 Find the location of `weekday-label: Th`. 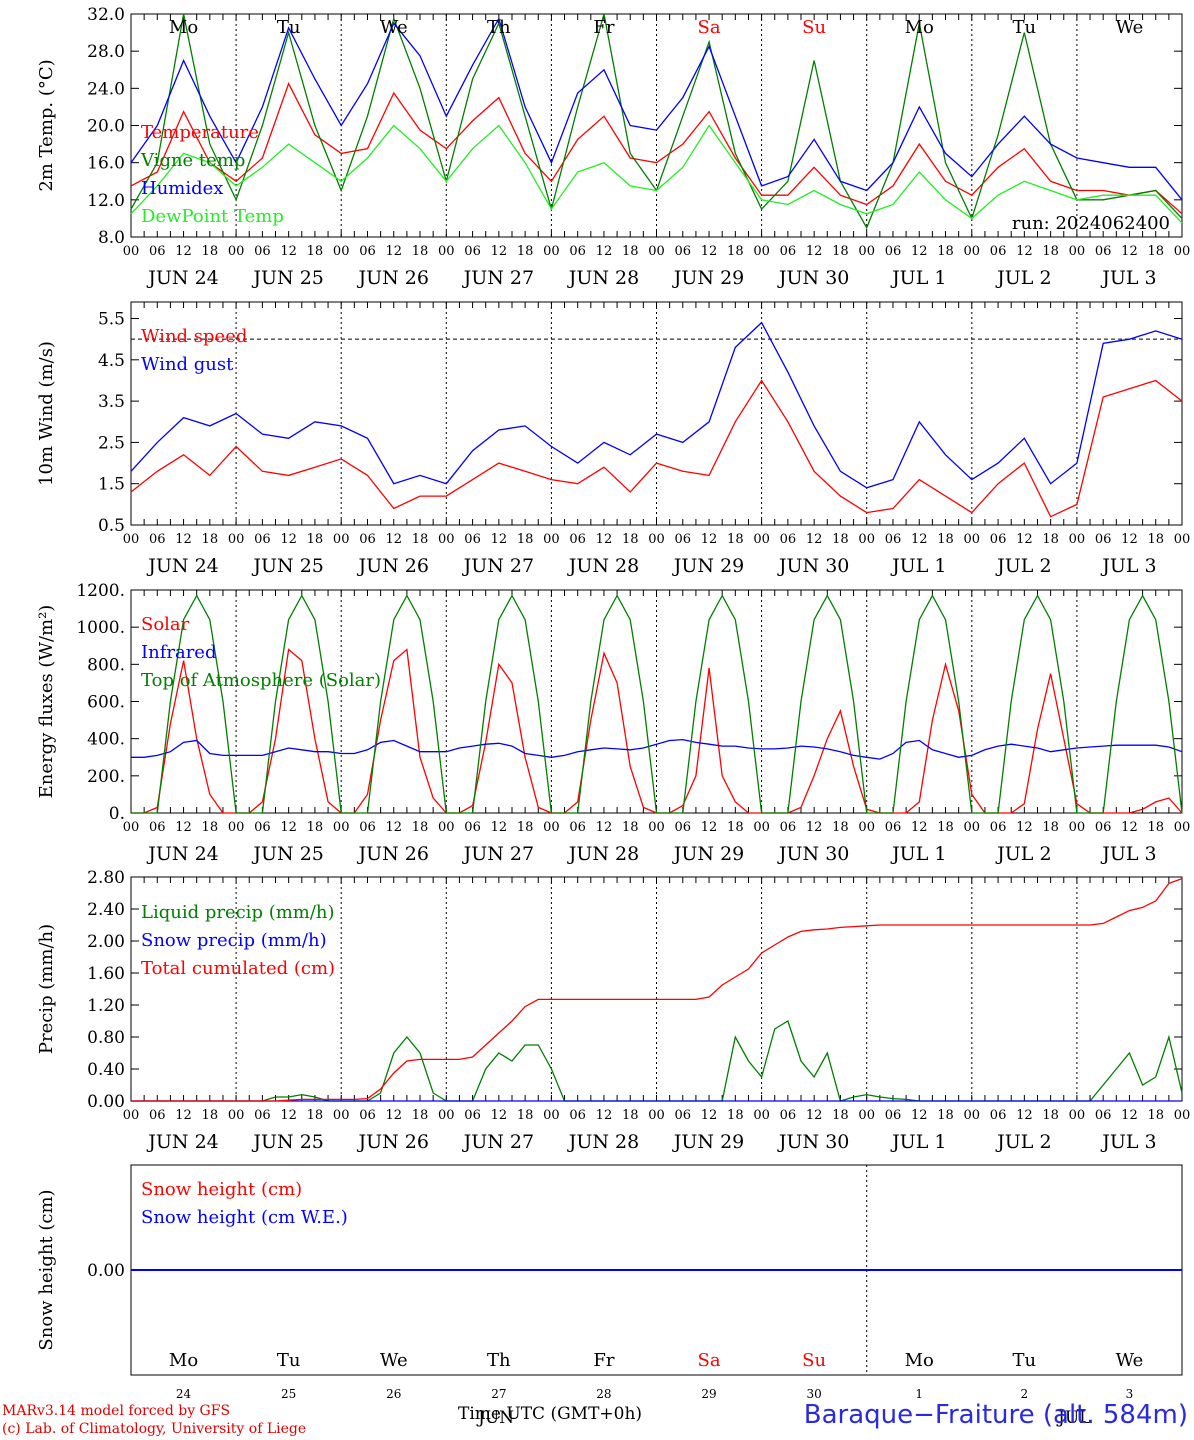

weekday-label: Th is located at coordinates (499, 27).